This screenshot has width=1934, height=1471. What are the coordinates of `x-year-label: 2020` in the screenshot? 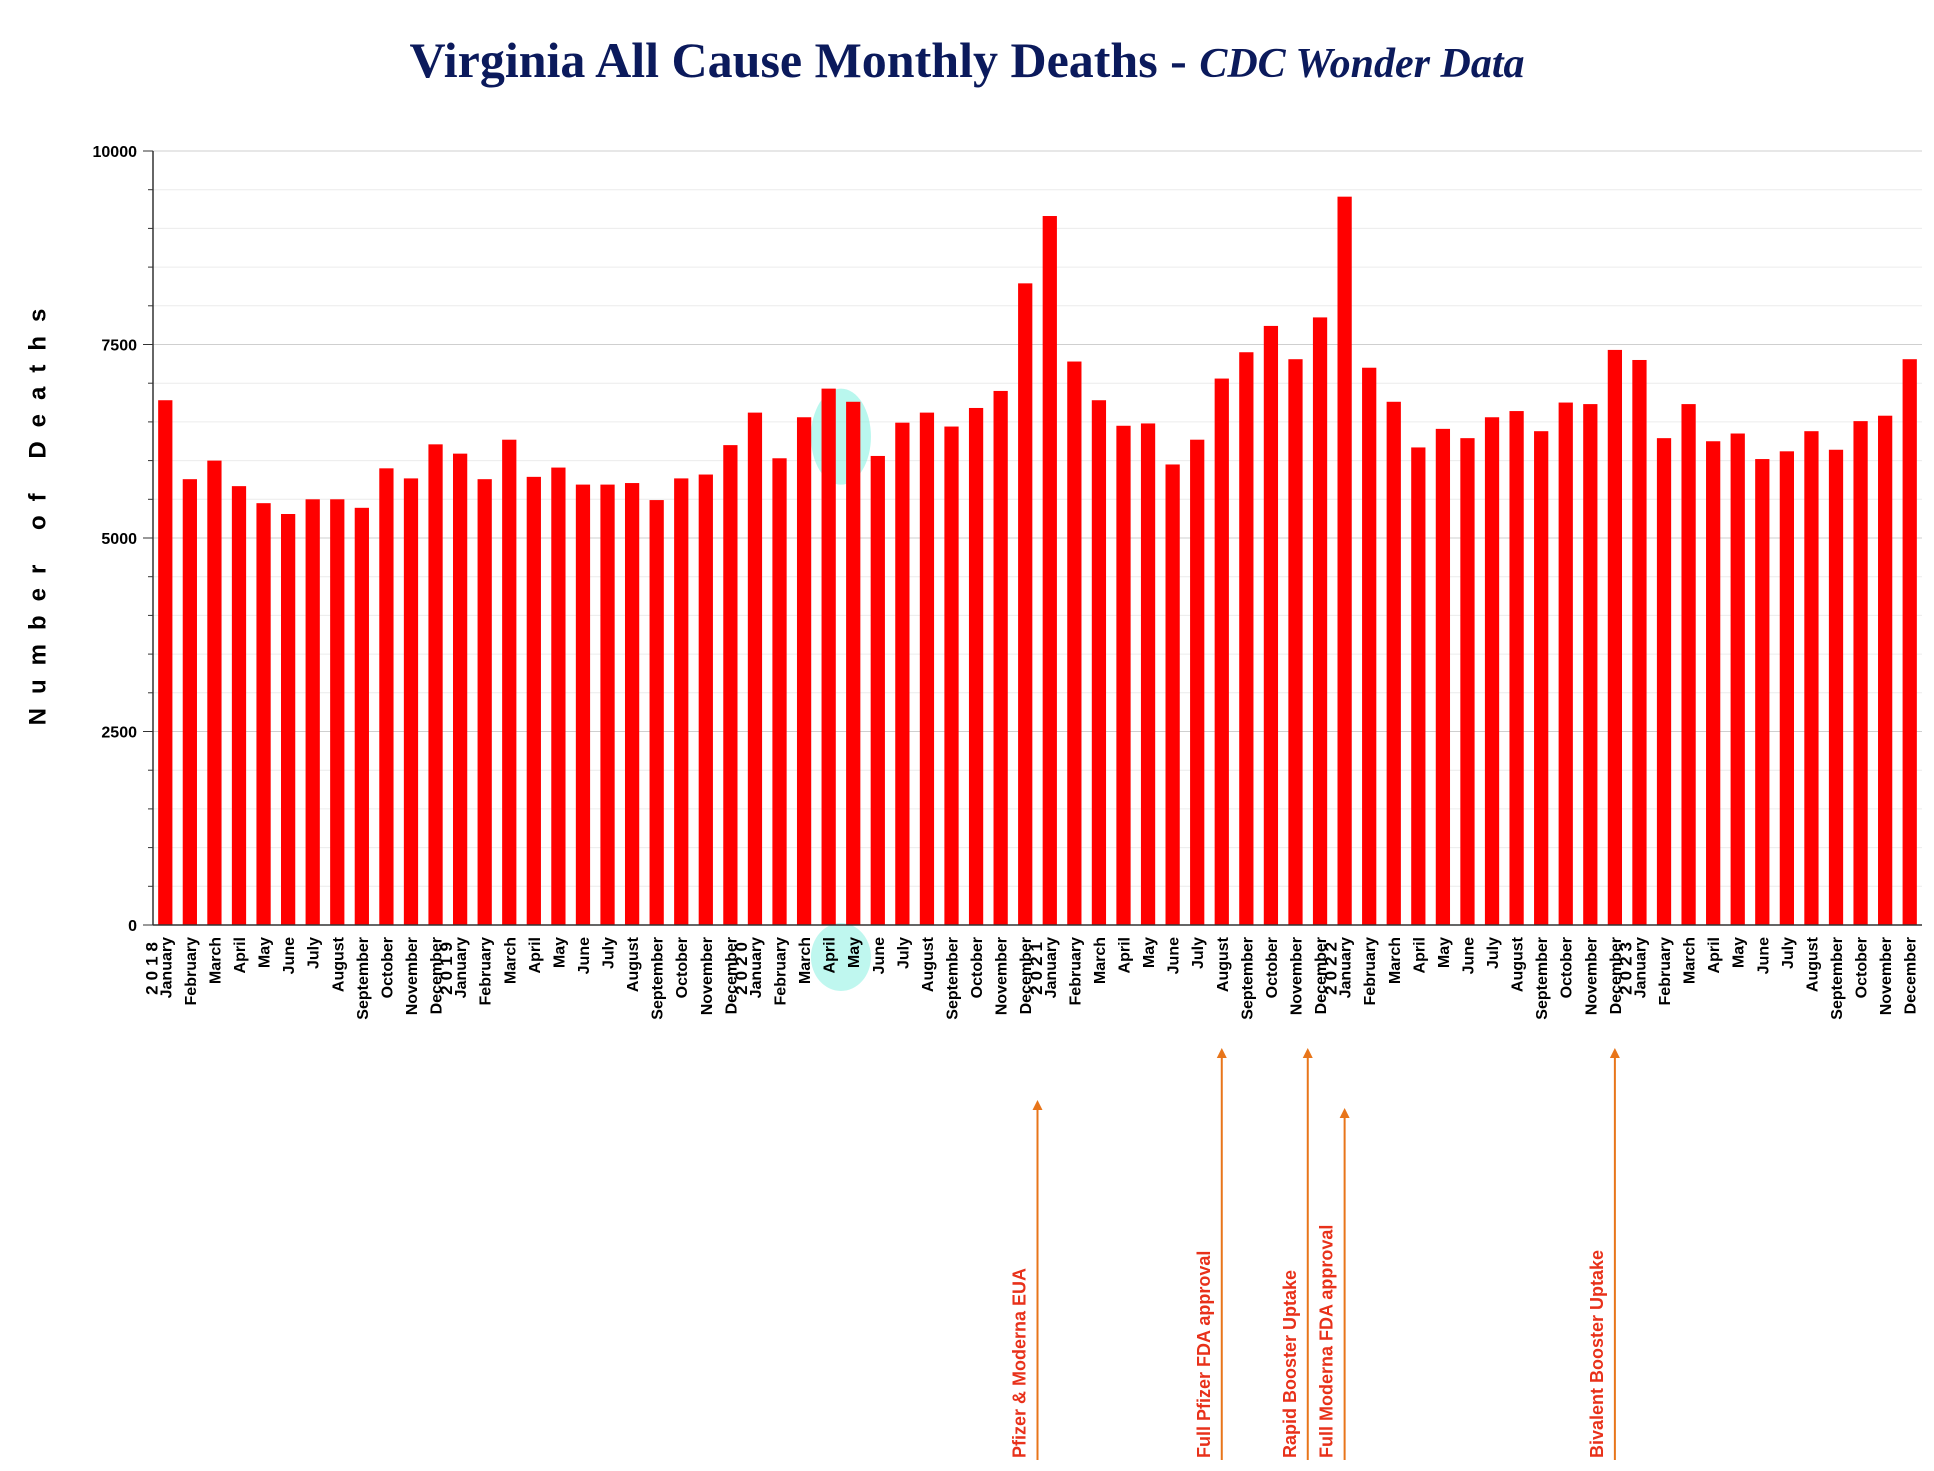 It's located at (741, 966).